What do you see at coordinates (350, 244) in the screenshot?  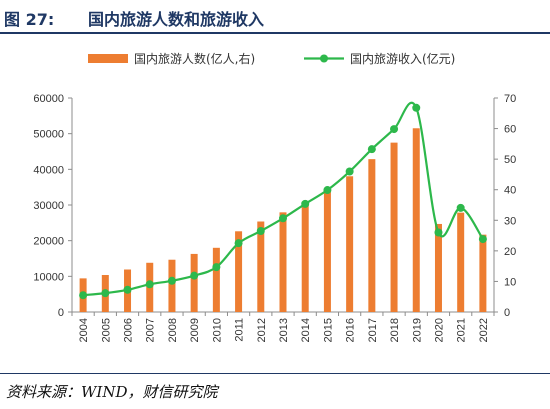 I see `bar-2016` at bounding box center [350, 244].